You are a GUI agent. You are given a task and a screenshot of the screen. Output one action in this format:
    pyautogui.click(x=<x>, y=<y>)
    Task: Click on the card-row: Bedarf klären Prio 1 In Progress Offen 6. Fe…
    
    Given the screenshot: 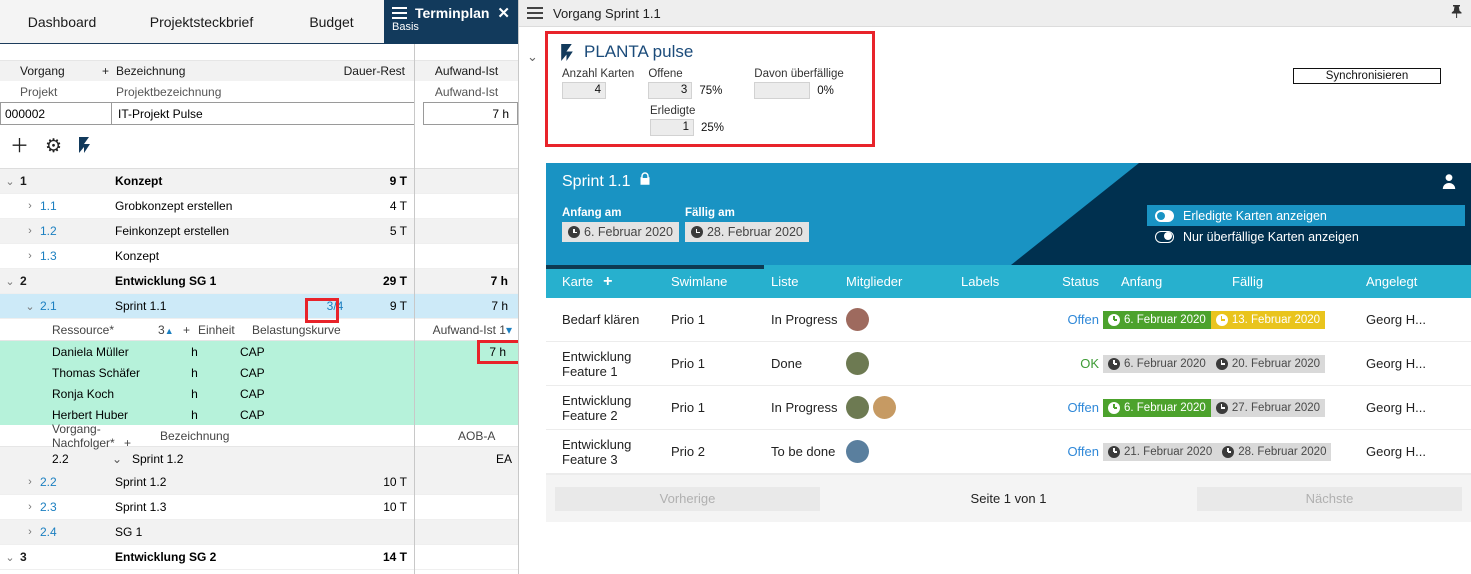 What is the action you would take?
    pyautogui.click(x=1008, y=320)
    